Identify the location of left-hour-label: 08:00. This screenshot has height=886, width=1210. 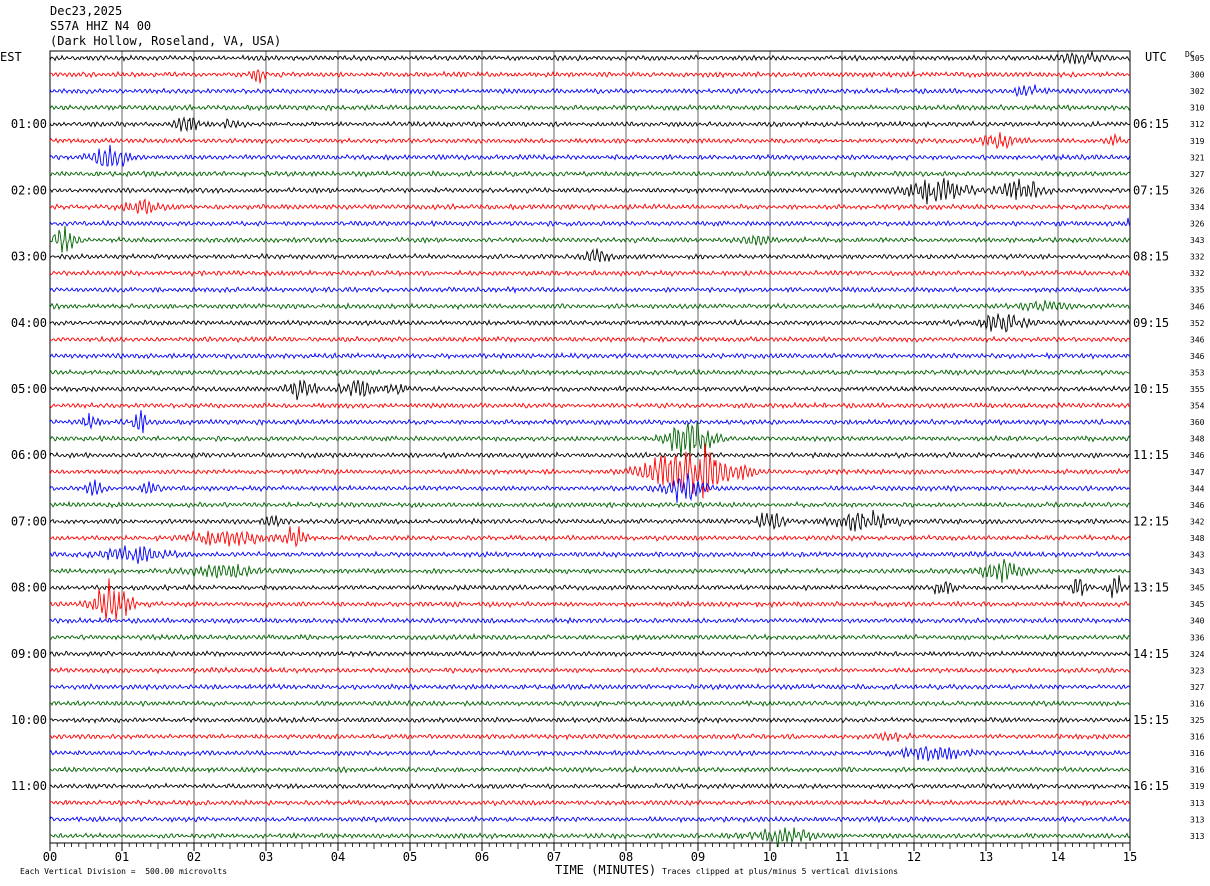
(29, 588).